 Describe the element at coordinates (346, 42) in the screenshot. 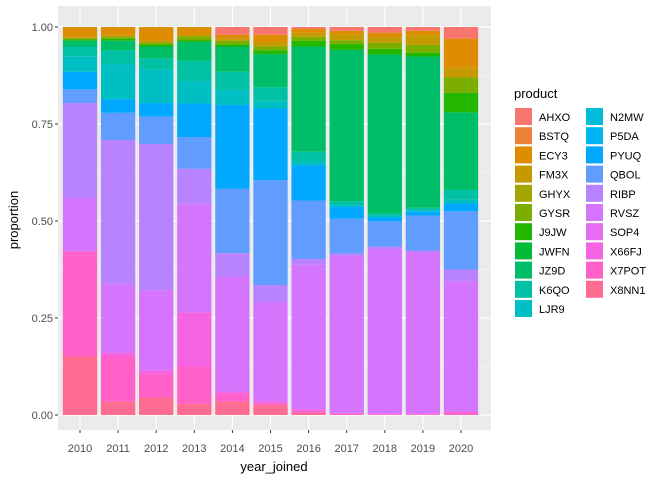

I see `bar-segment-gysr-2017` at that location.